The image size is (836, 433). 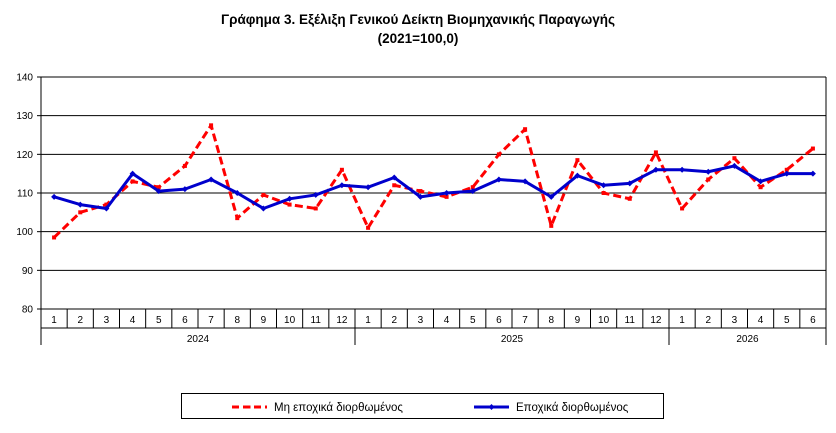 What do you see at coordinates (24, 232) in the screenshot?
I see `y-tick-label: 100` at bounding box center [24, 232].